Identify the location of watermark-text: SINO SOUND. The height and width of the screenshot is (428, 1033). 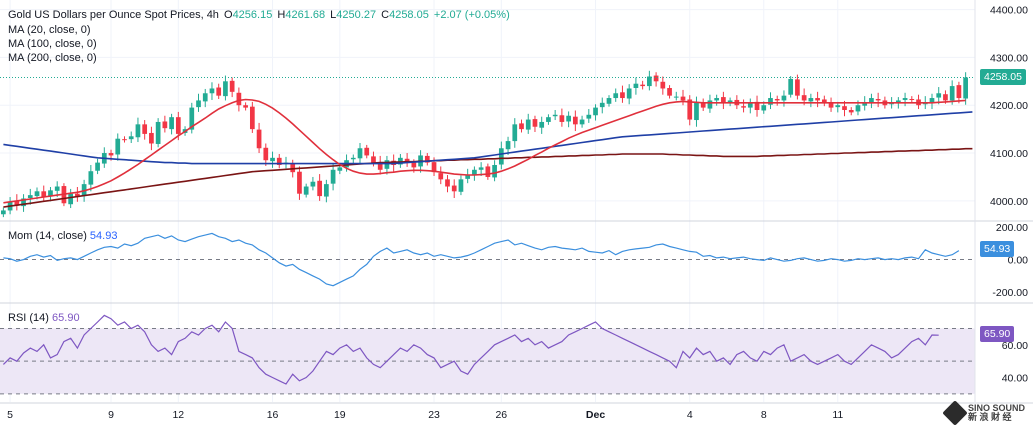
(996, 408).